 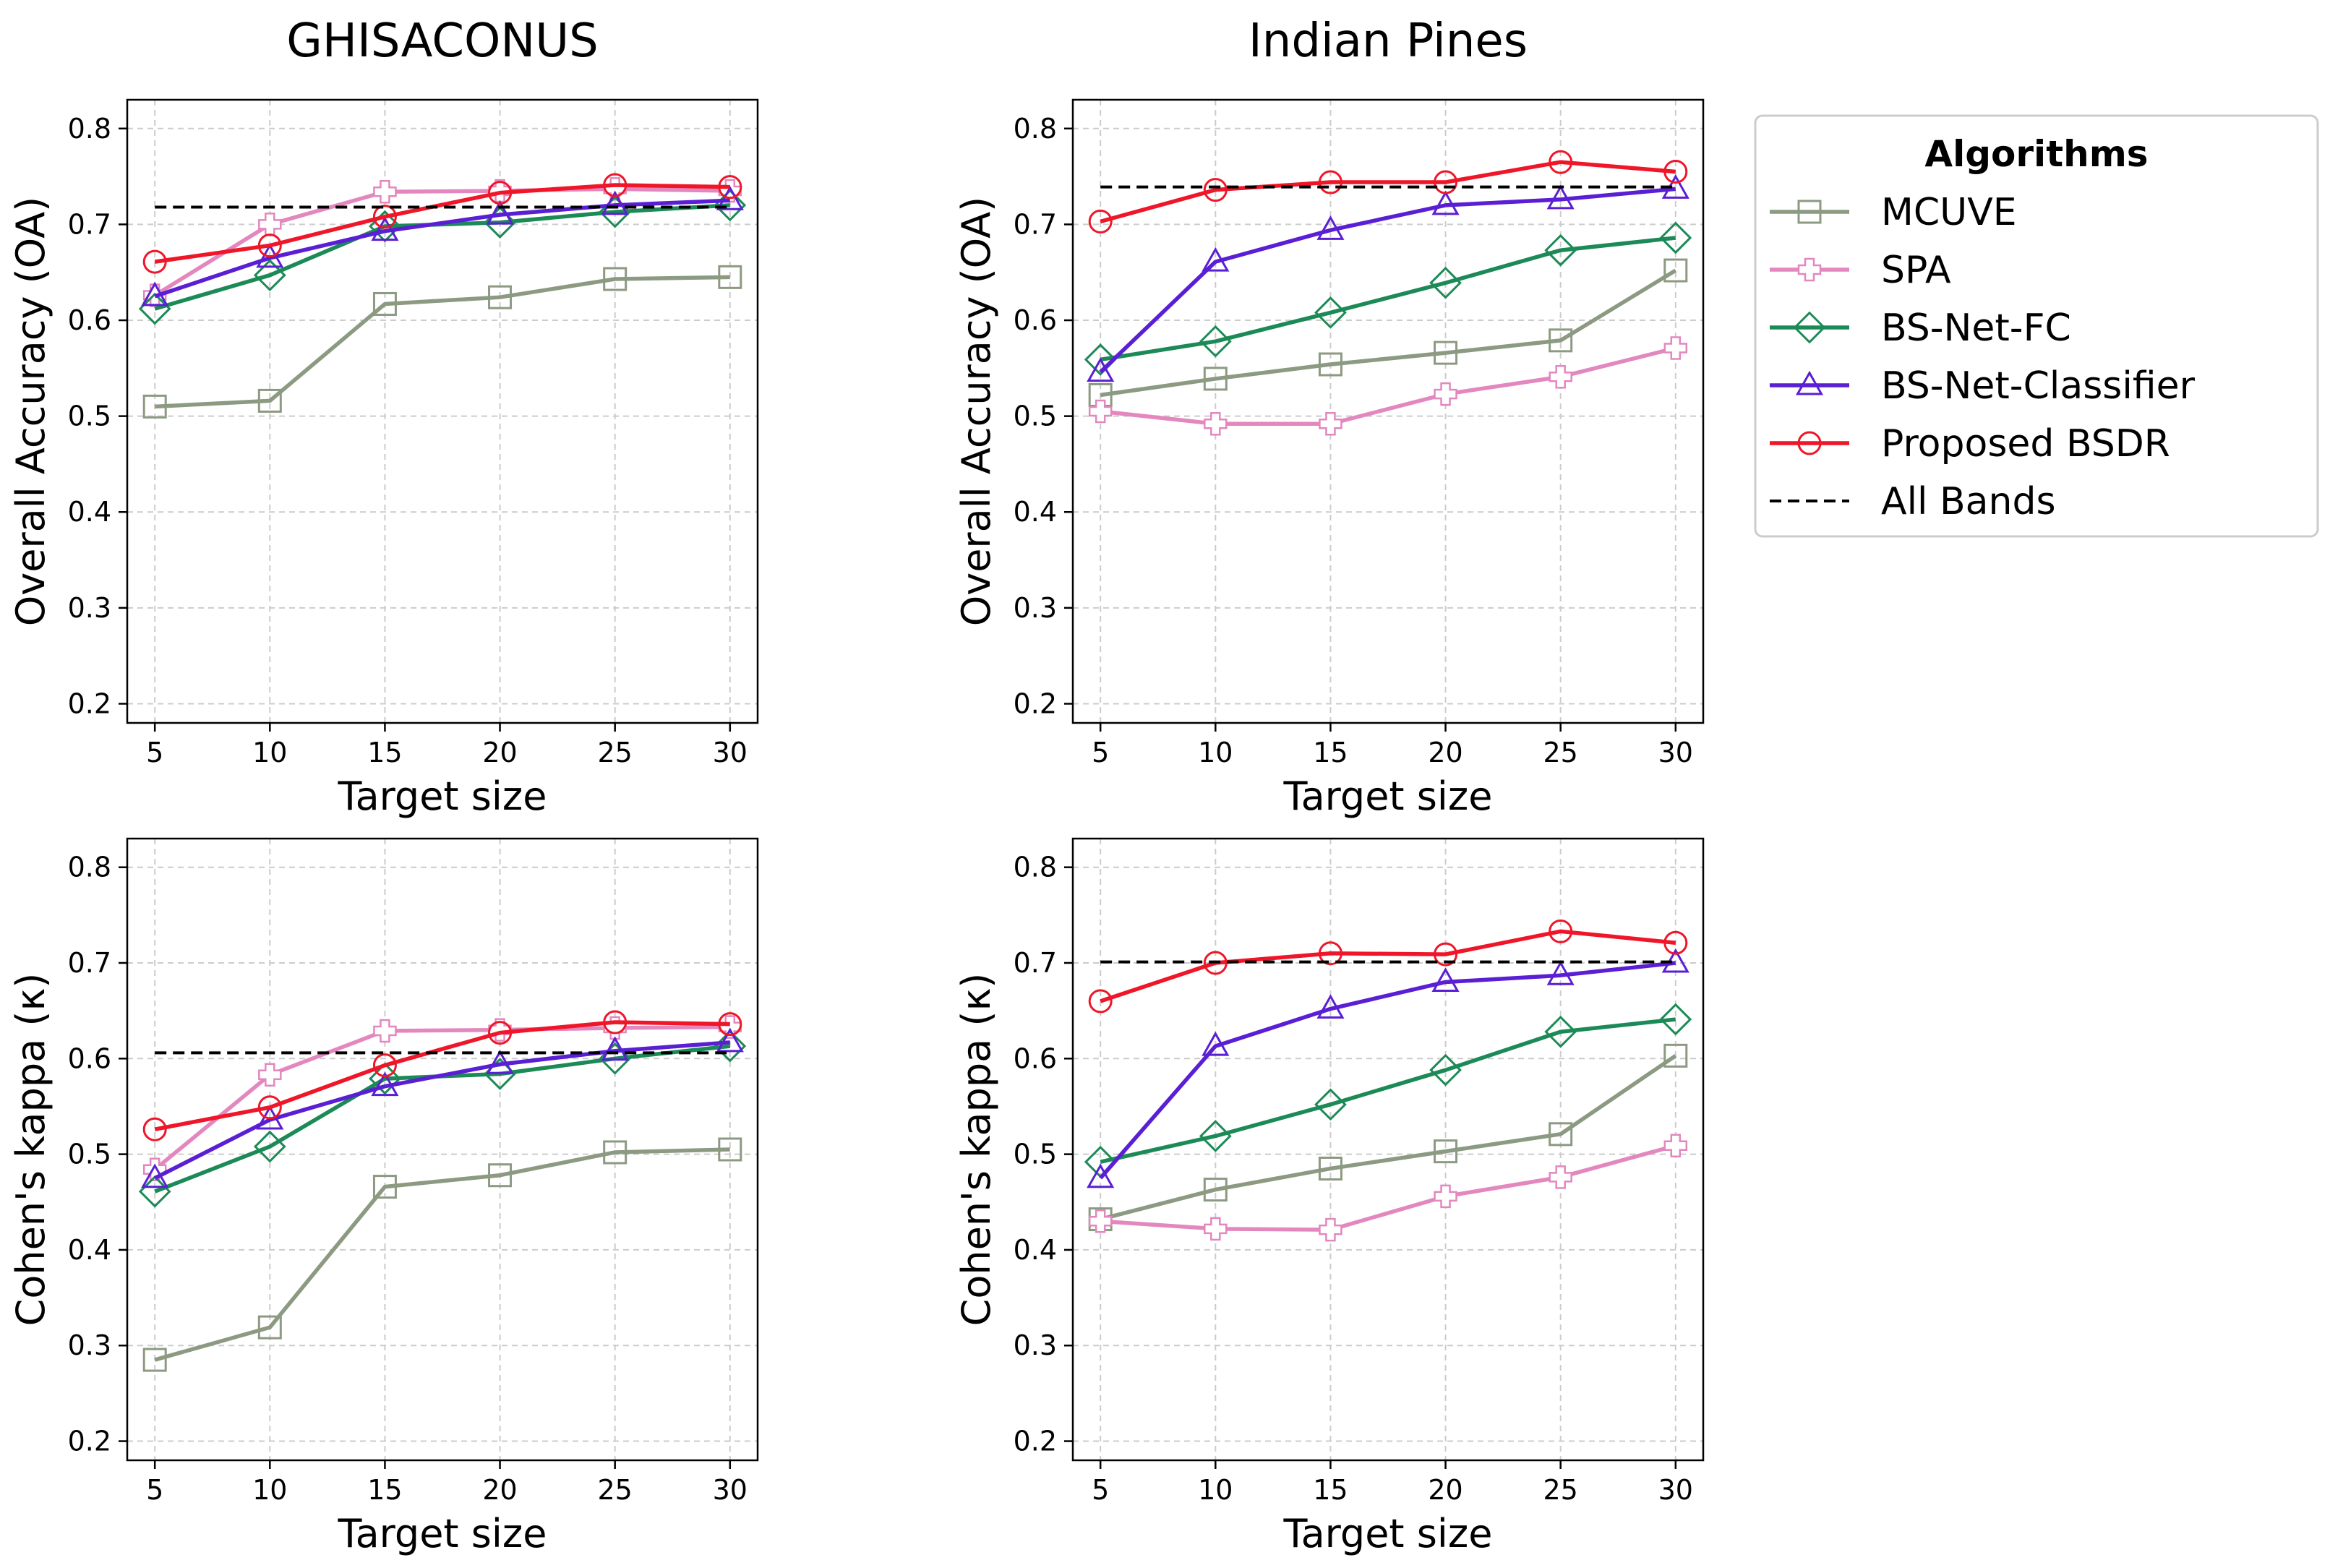 I want to click on legend-label: Proposed BSDR, so click(x=2026, y=444).